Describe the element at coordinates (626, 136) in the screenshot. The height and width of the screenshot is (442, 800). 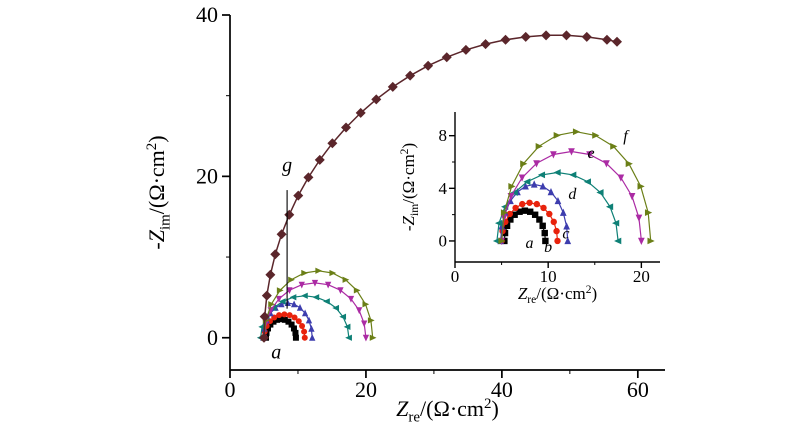
I see `annotation-f: f` at that location.